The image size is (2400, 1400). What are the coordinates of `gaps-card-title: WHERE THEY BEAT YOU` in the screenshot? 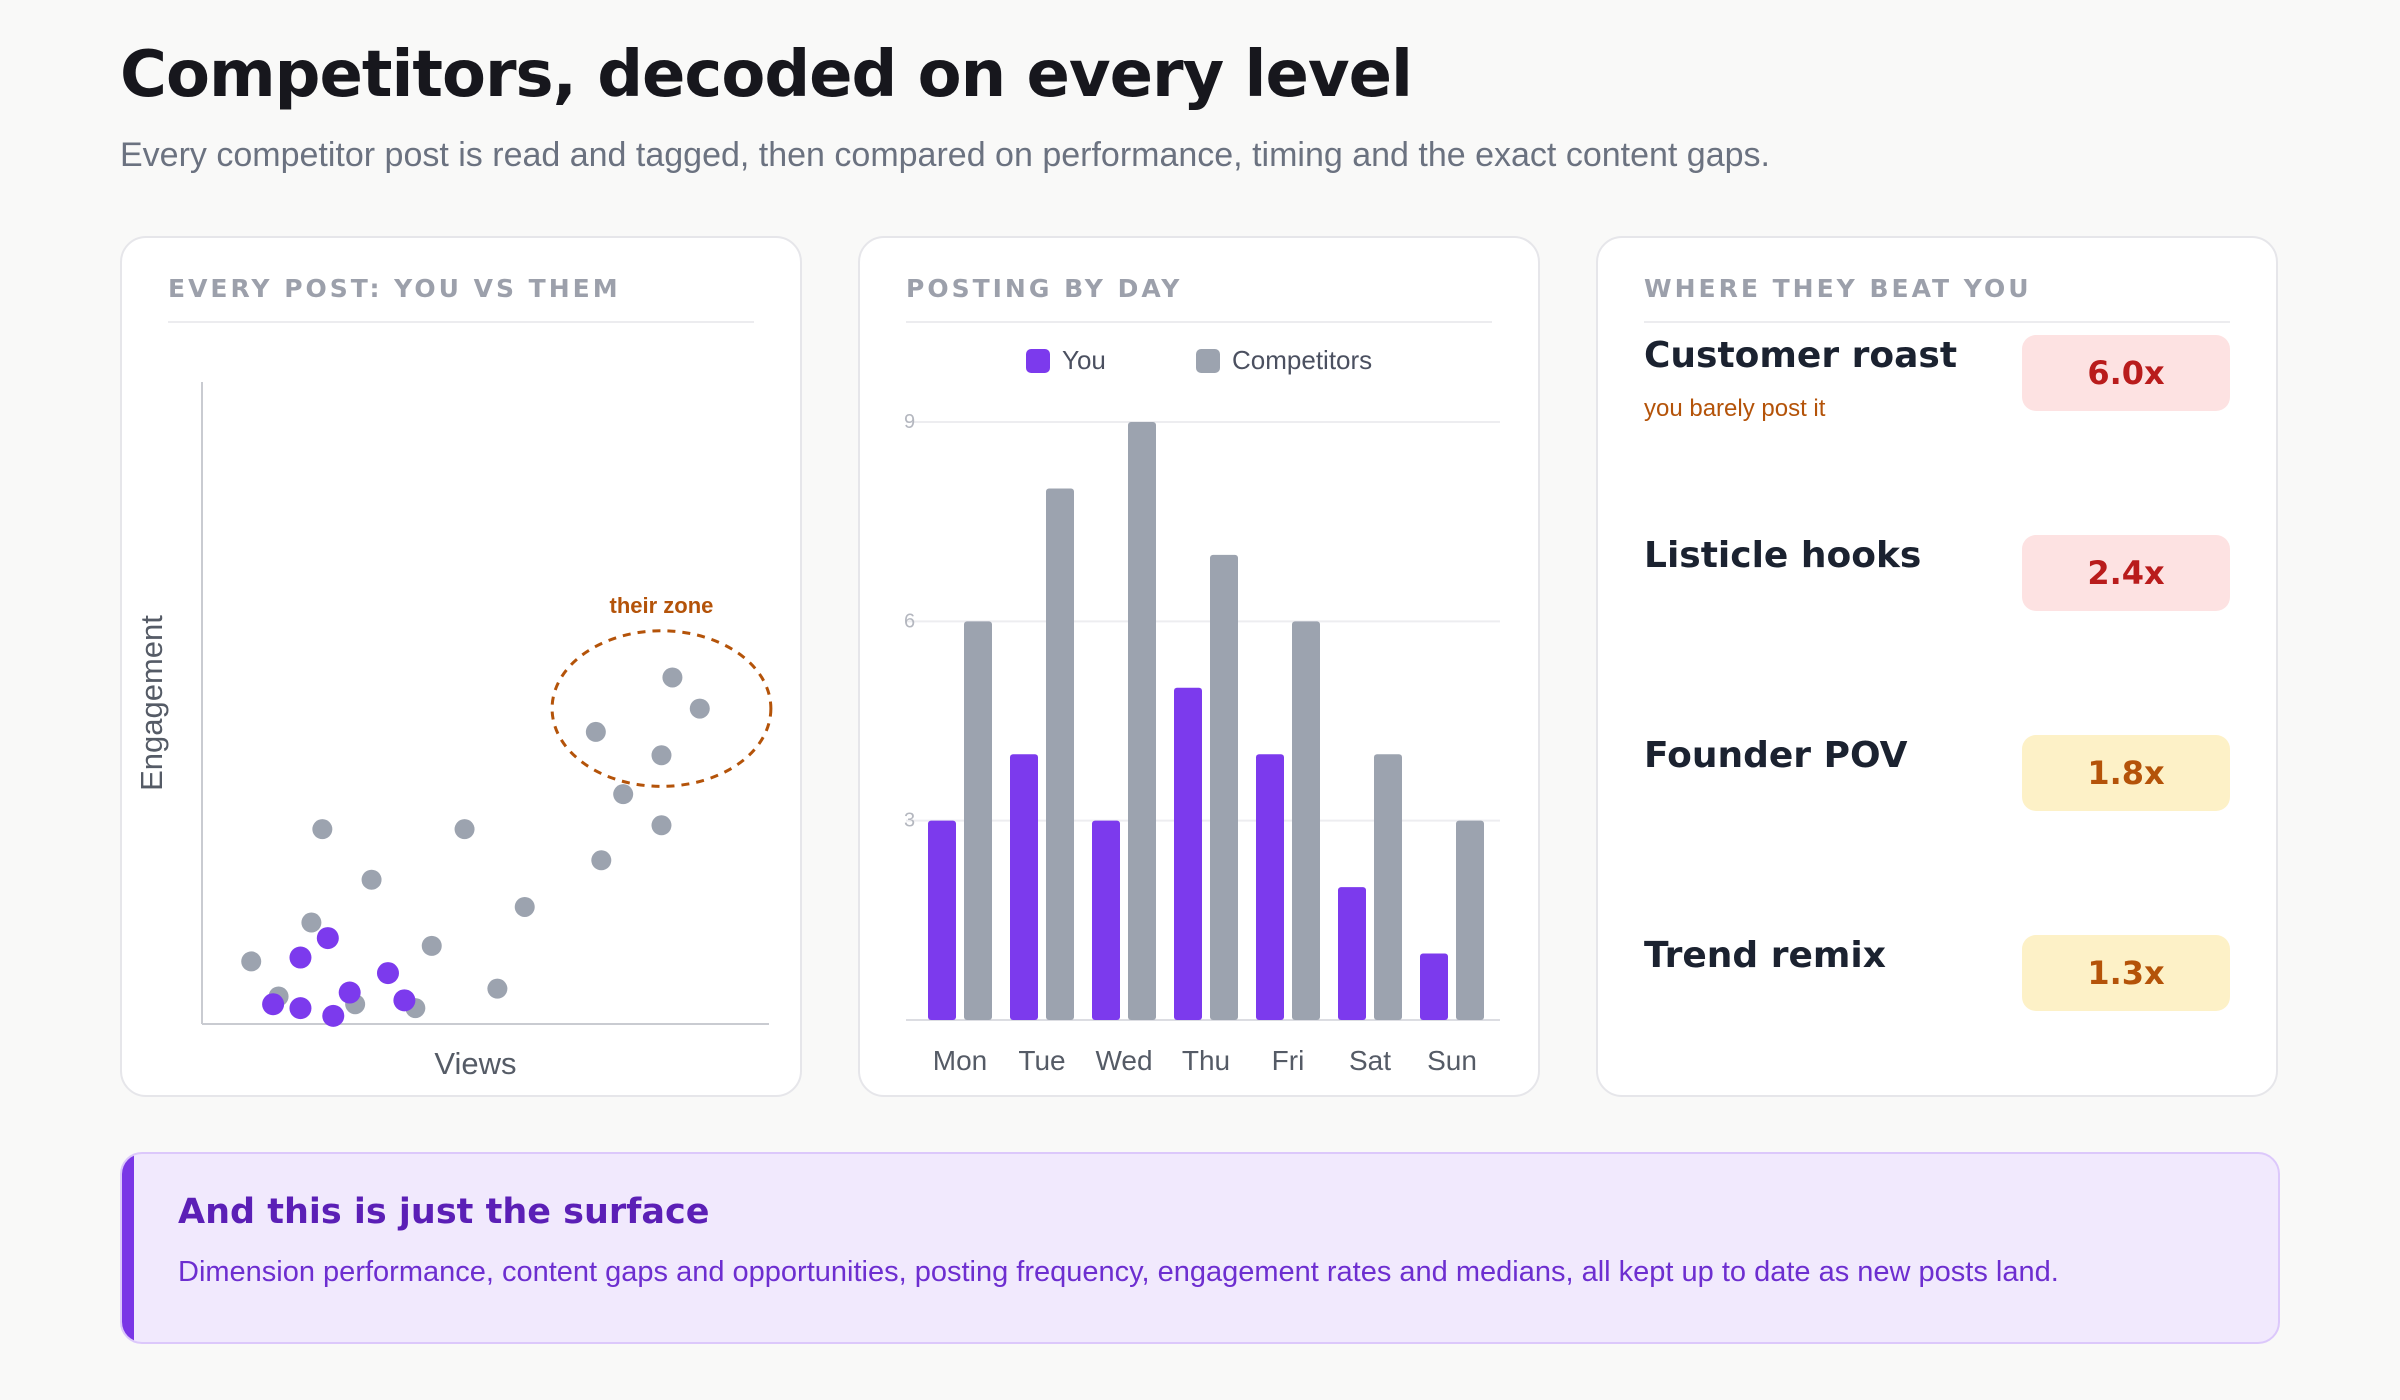 It's located at (1937, 298).